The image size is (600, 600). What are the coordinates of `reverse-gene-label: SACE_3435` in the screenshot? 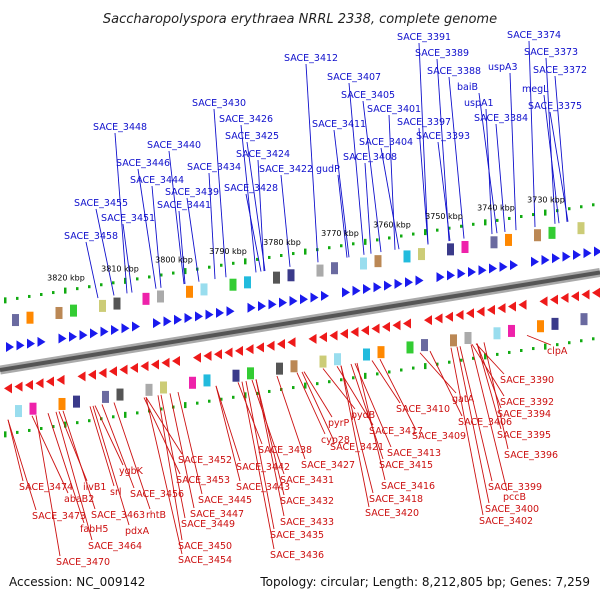 It's located at (297, 535).